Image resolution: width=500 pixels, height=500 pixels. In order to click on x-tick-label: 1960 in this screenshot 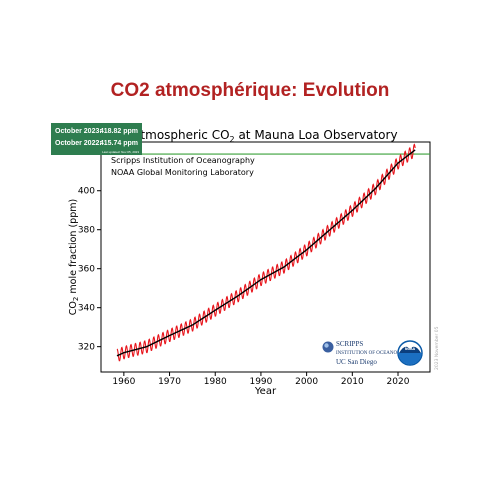, I will do `click(123, 382)`.